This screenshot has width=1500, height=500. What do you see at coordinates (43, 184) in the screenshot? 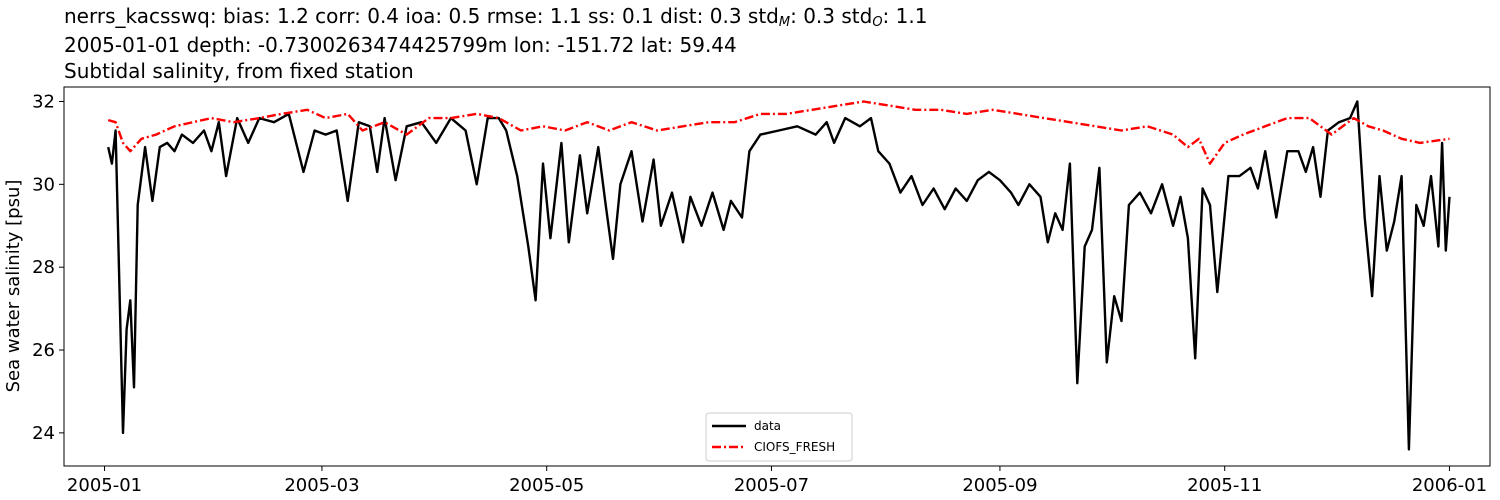
I see `y-tick-label: 30` at bounding box center [43, 184].